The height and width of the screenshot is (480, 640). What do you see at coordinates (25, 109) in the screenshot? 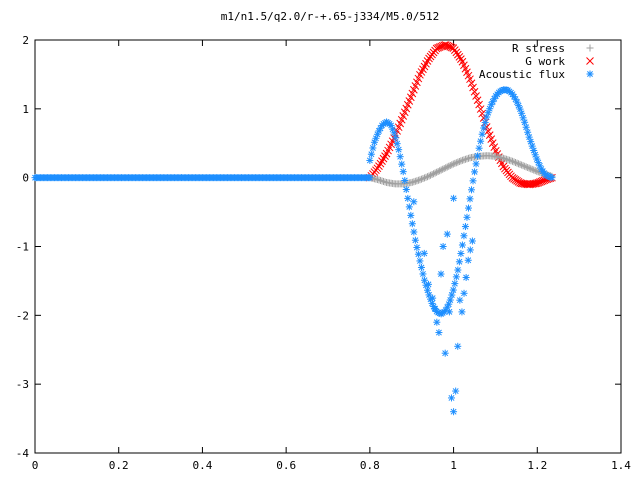
I see `y-tick-label: 1` at bounding box center [25, 109].